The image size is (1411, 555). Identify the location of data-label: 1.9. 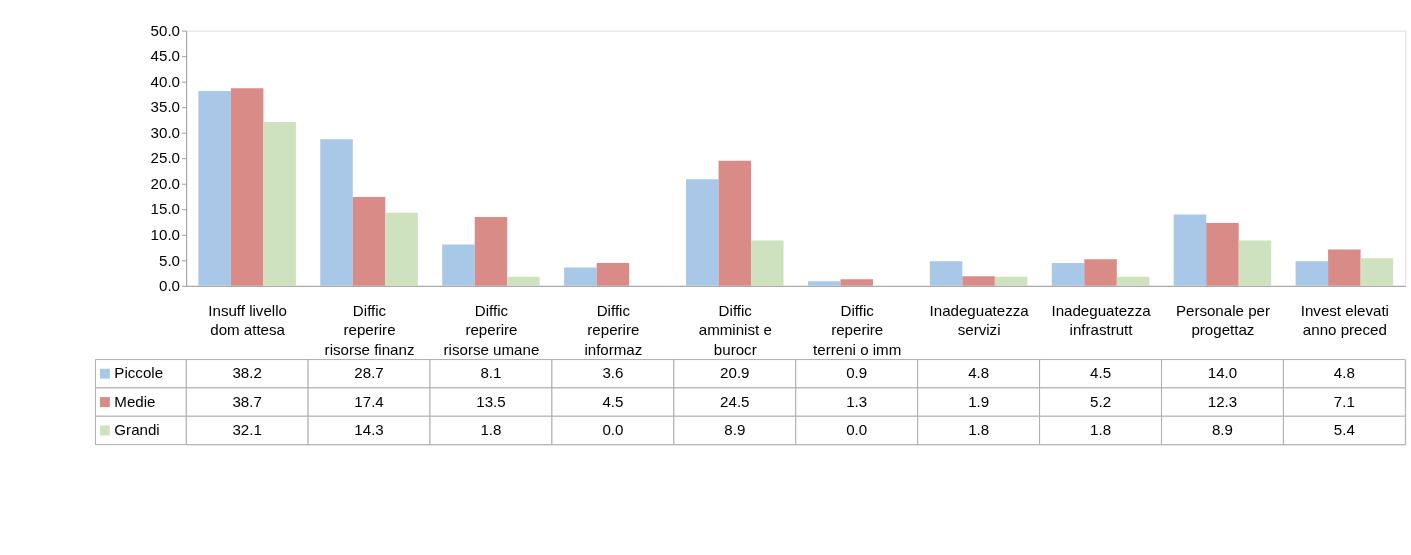
(979, 401).